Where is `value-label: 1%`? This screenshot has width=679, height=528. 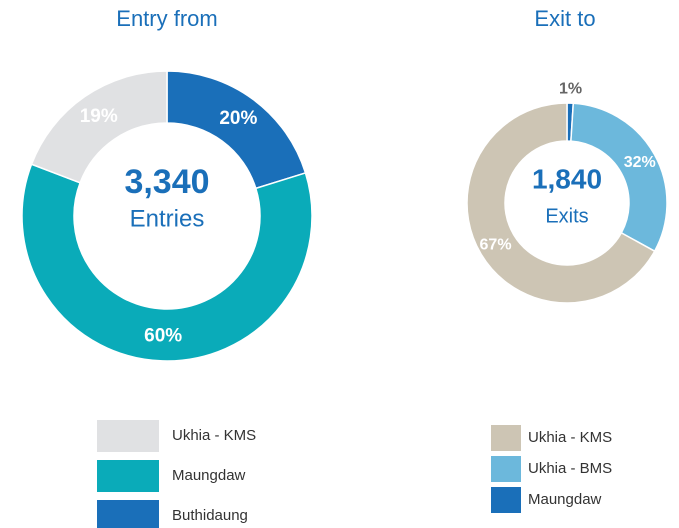
value-label: 1% is located at coordinates (570, 88).